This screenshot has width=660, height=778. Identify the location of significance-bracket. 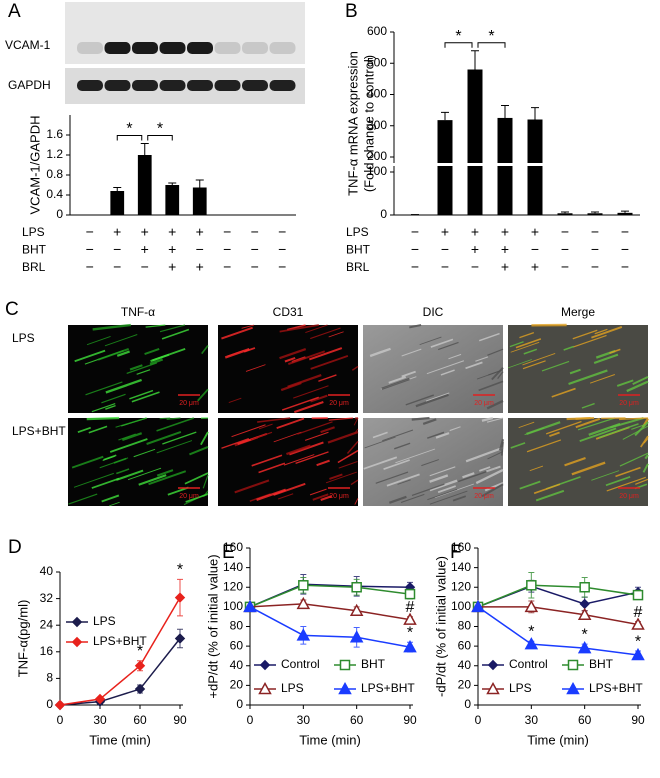
(458, 45).